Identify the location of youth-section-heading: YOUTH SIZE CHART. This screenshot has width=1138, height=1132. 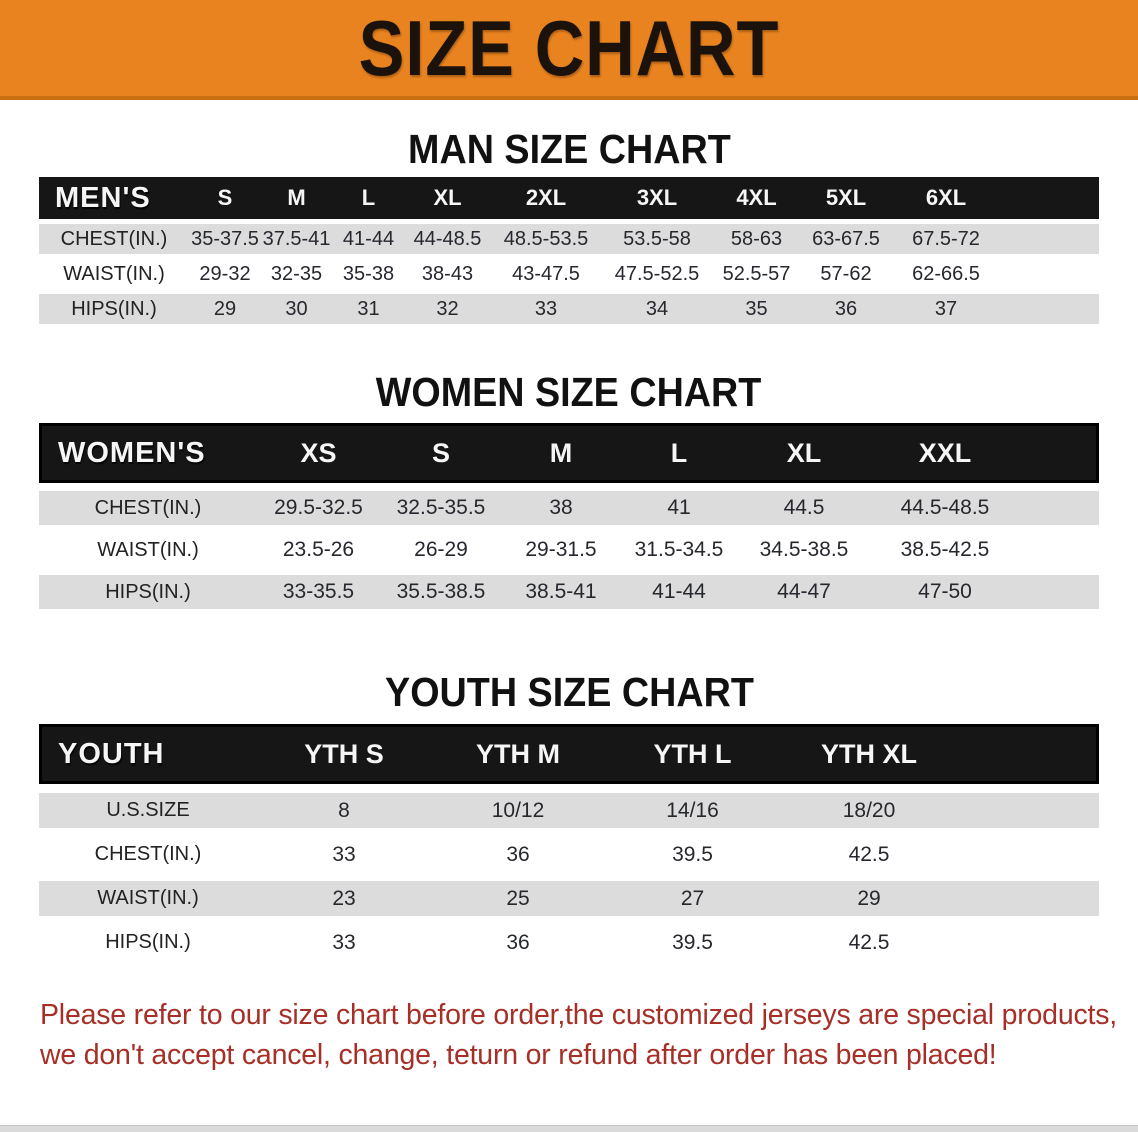
(569, 692).